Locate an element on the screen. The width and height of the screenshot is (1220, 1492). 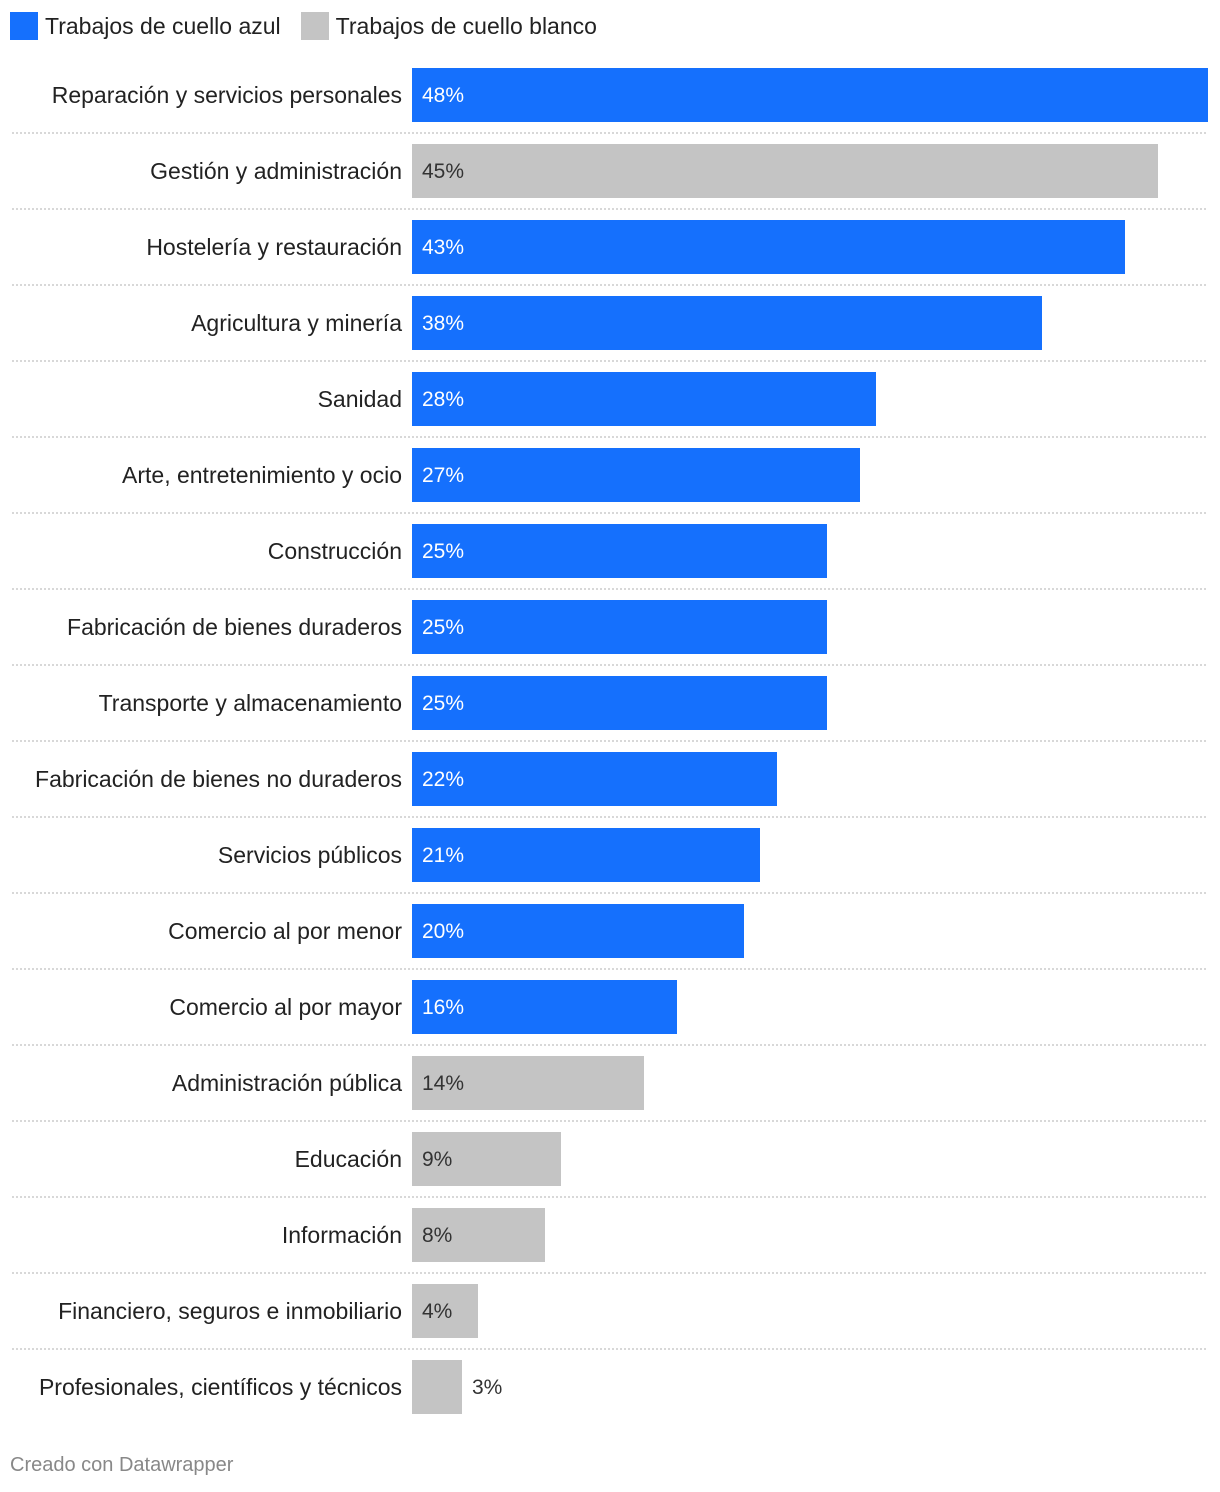
value-label: 16% is located at coordinates (443, 1007).